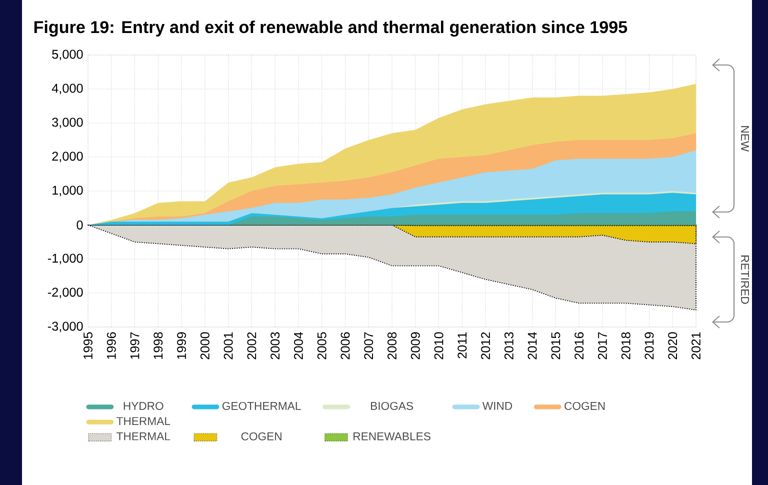 The height and width of the screenshot is (485, 768). What do you see at coordinates (261, 406) in the screenshot?
I see `legend-label: GEOTHERMAL` at bounding box center [261, 406].